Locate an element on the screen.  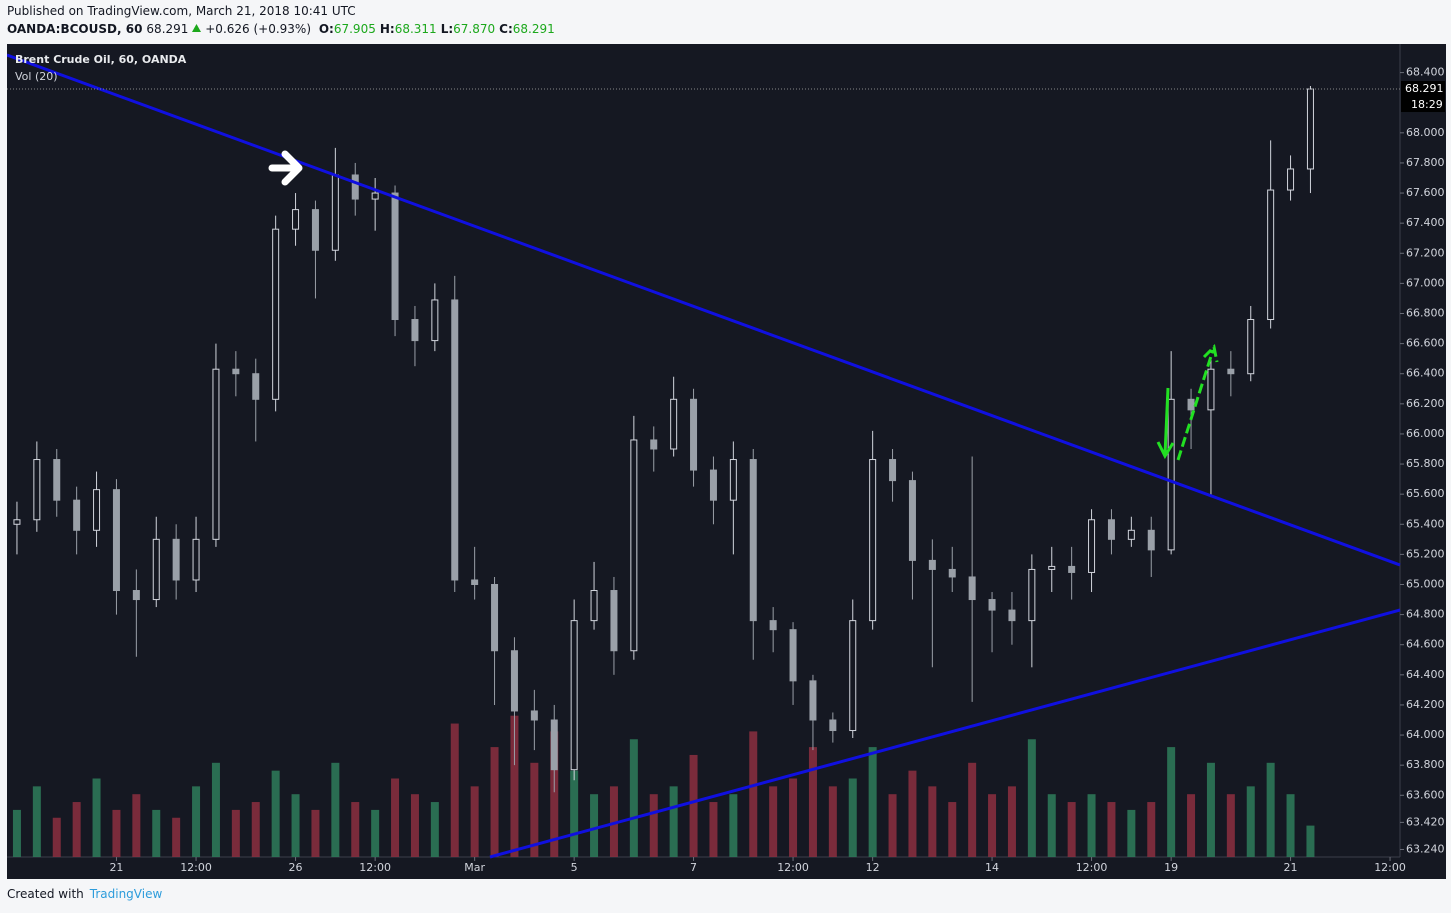
ohlc: O:67.905 H:68.311 L:67.870 C:68.291 is located at coordinates (439, 29).